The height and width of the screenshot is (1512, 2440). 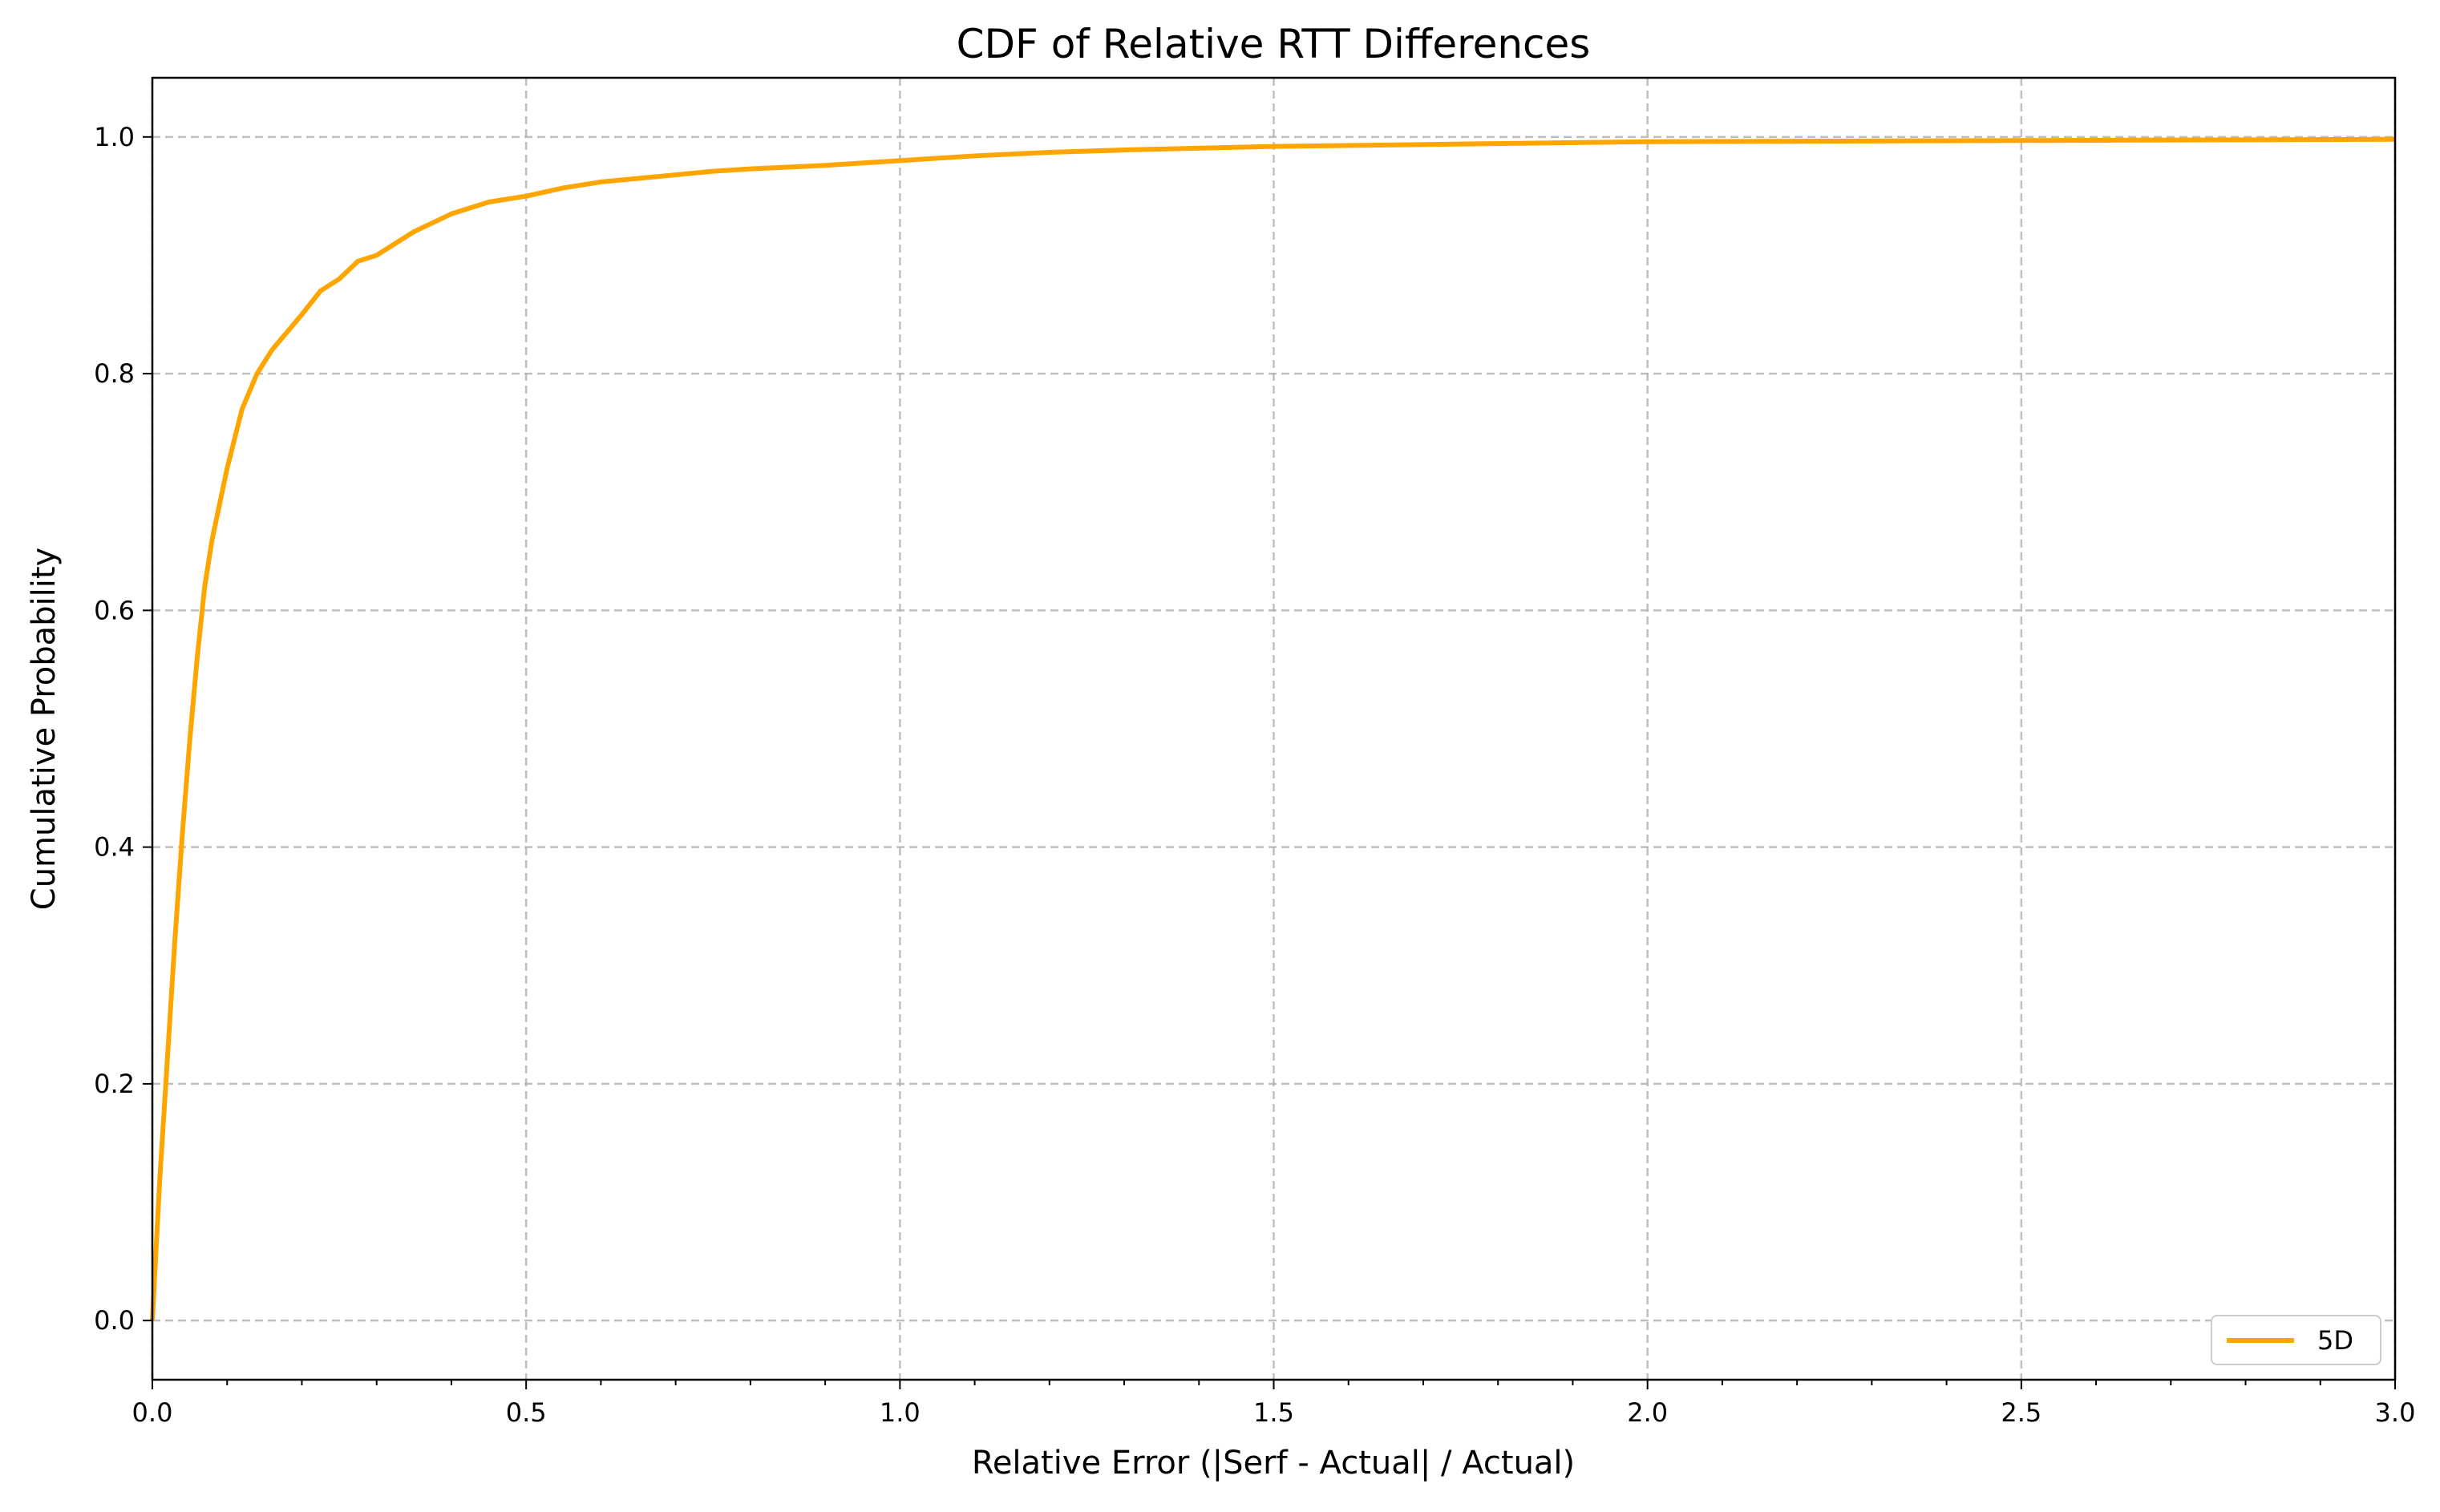 What do you see at coordinates (114, 1320) in the screenshot?
I see `y-tick-label: 0.0` at bounding box center [114, 1320].